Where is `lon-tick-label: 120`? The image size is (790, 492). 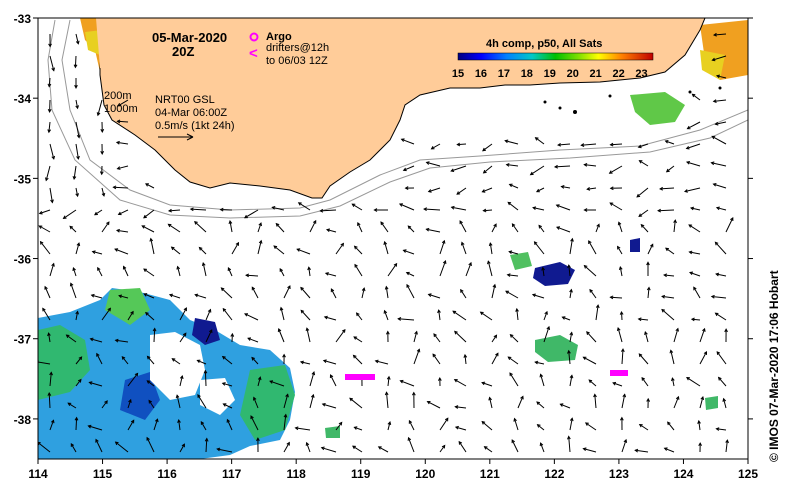
lon-tick-label: 120 is located at coordinates (425, 474).